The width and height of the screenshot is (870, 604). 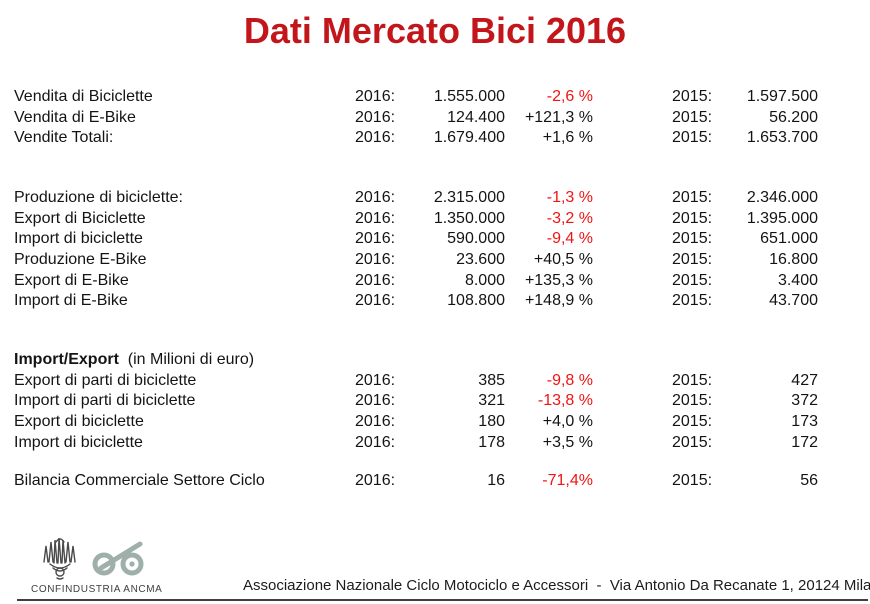 I want to click on import-export-header-rest: (in Milioni di euro), so click(x=186, y=359).